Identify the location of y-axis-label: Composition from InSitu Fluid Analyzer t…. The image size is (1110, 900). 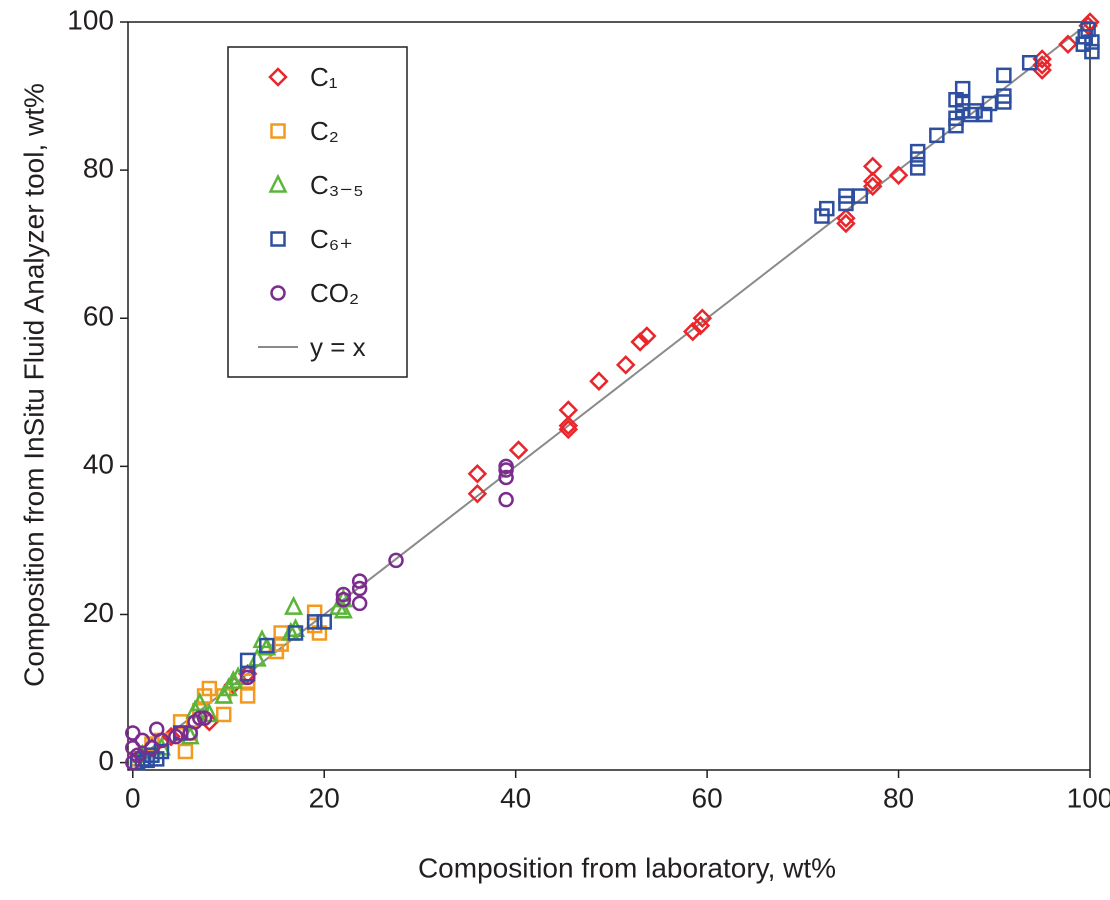
(33, 385).